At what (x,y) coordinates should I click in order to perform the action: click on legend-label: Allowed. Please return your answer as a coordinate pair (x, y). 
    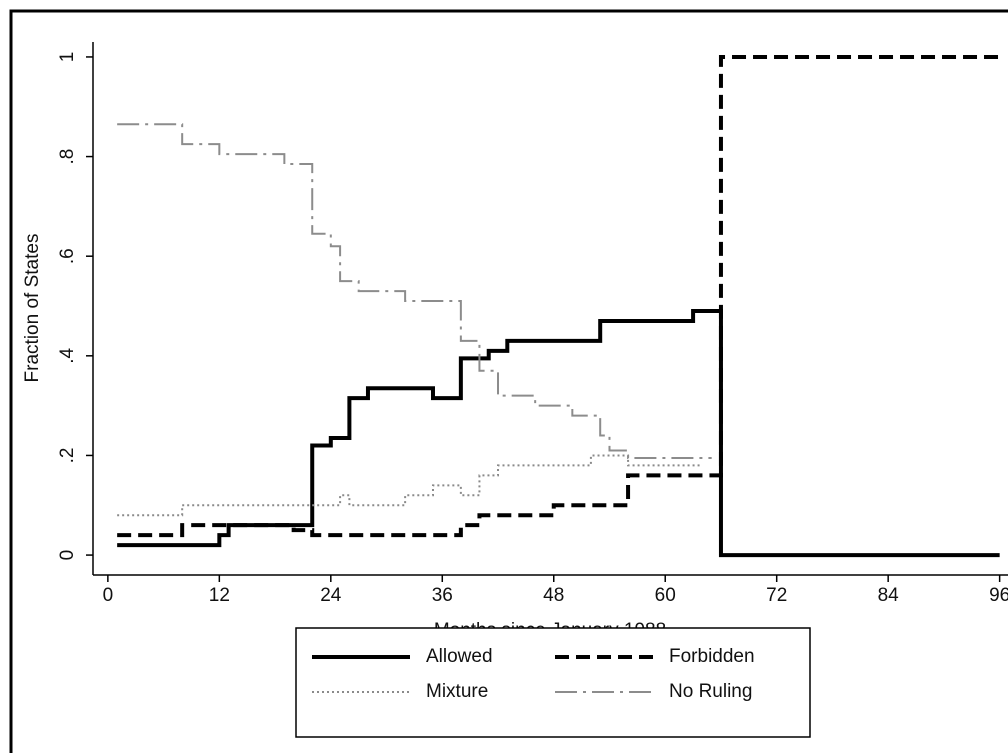
    Looking at the image, I should click on (459, 656).